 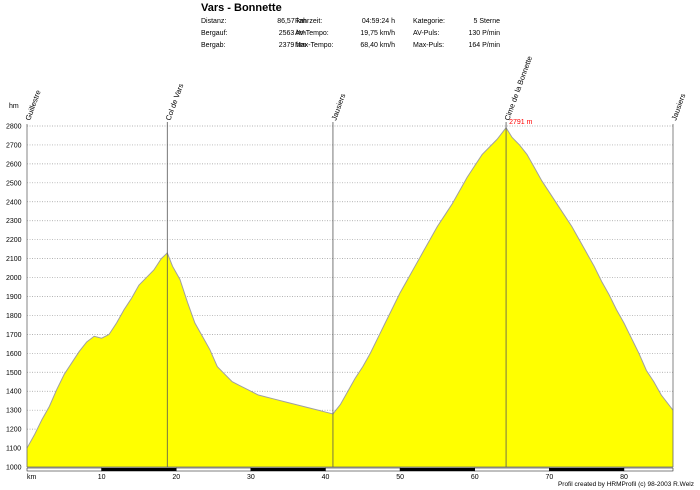 What do you see at coordinates (14, 430) in the screenshot?
I see `y-tick-label: 1200` at bounding box center [14, 430].